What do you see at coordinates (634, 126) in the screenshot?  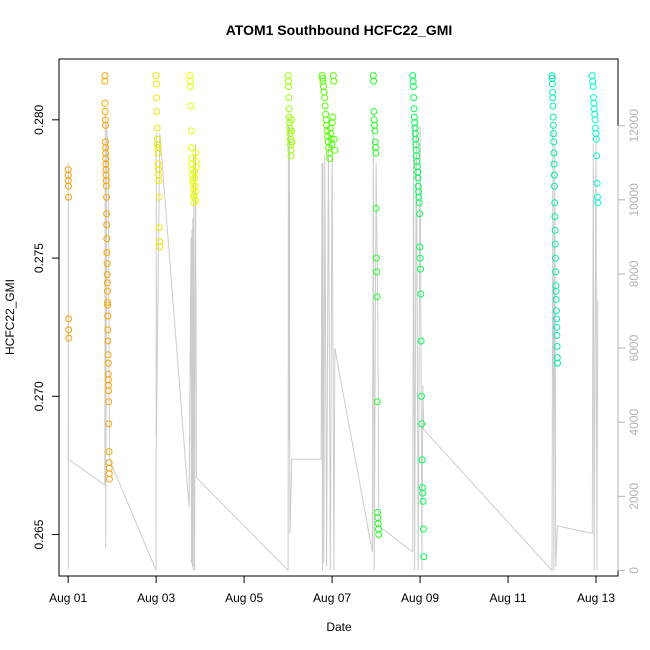 I see `y2-tick-label: 12000` at bounding box center [634, 126].